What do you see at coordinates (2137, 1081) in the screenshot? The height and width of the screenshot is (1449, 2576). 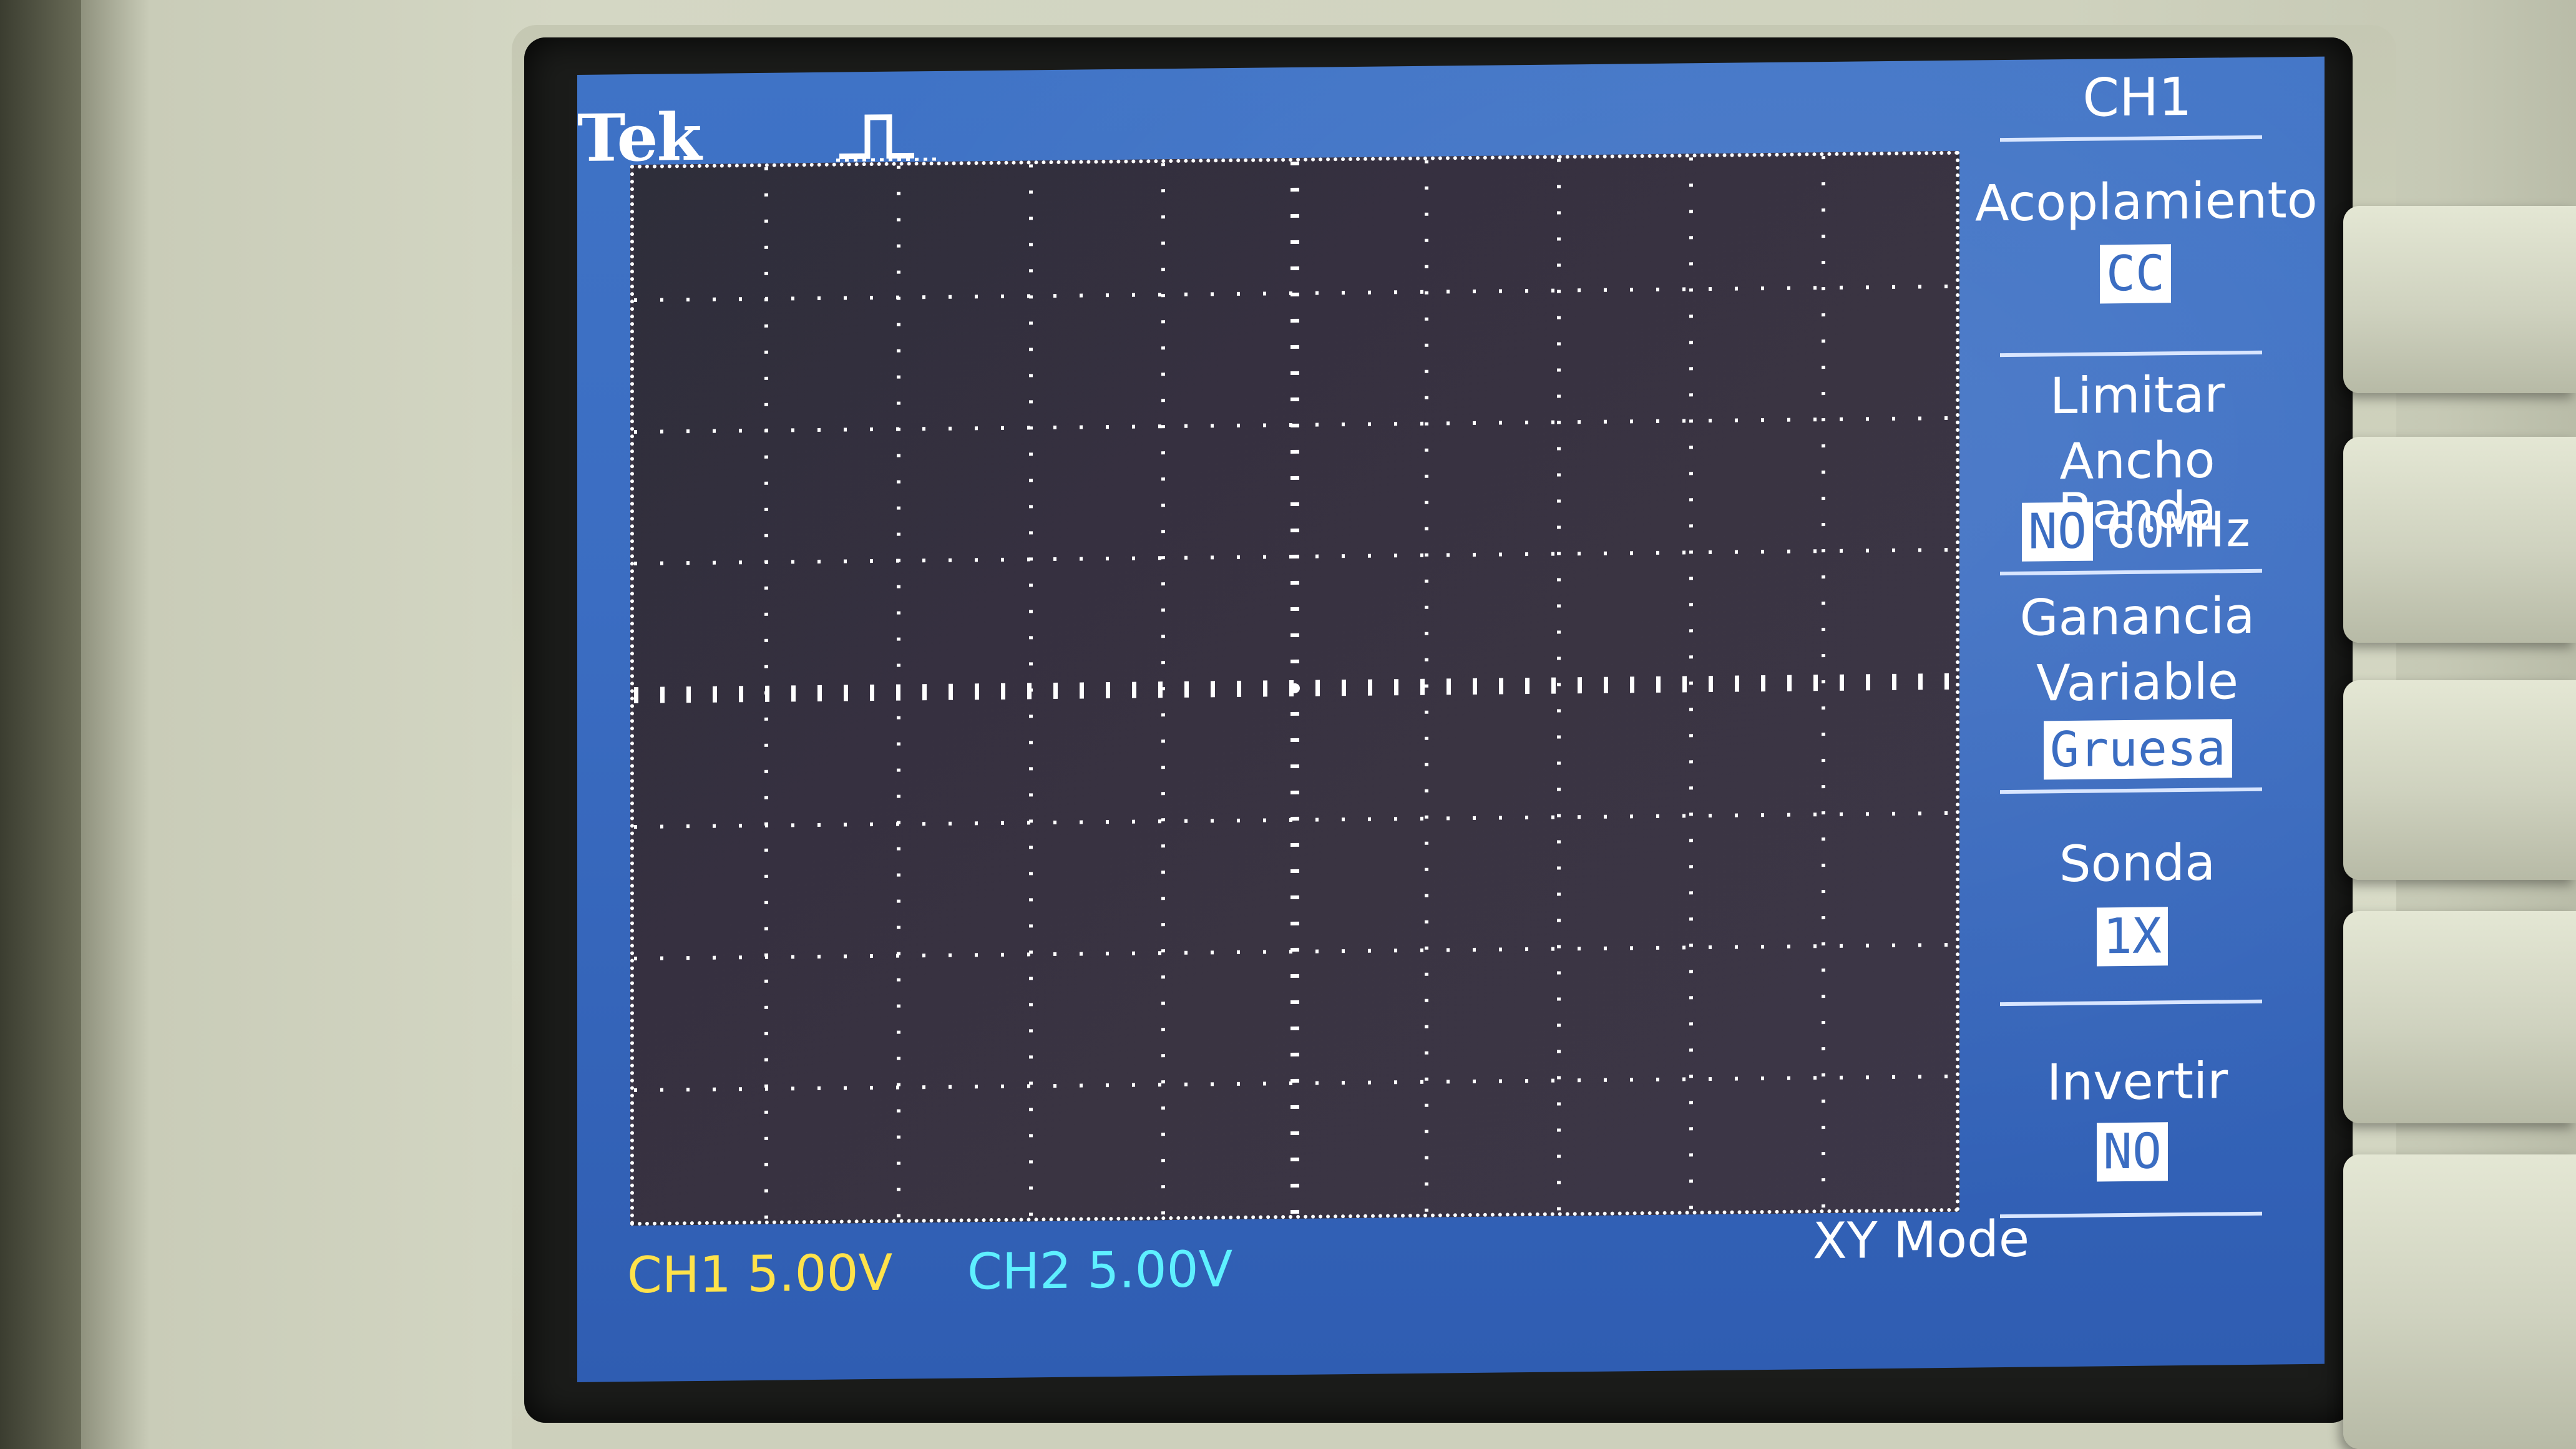 I see `menu-item-label: Invertir` at bounding box center [2137, 1081].